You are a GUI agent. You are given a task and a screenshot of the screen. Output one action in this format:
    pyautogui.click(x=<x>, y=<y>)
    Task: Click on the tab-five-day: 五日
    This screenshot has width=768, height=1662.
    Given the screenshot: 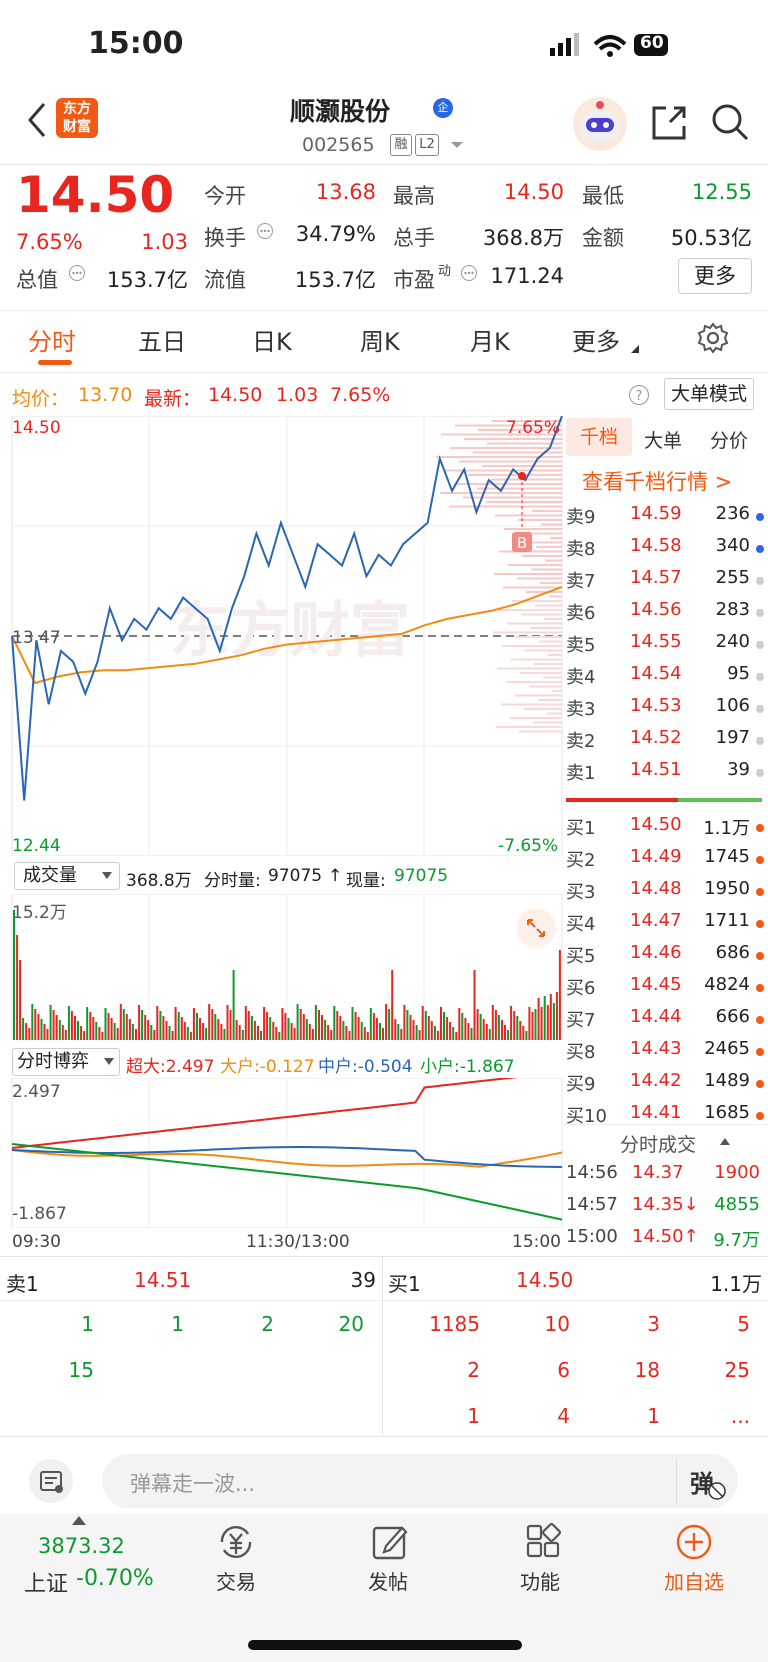 What is the action you would take?
    pyautogui.click(x=162, y=342)
    